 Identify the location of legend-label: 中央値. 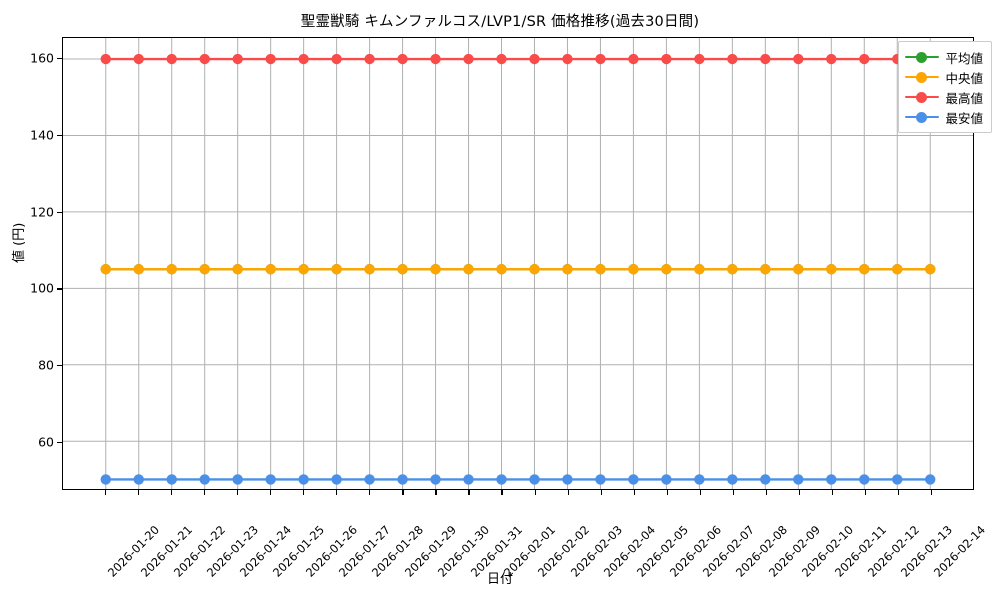
(964, 78).